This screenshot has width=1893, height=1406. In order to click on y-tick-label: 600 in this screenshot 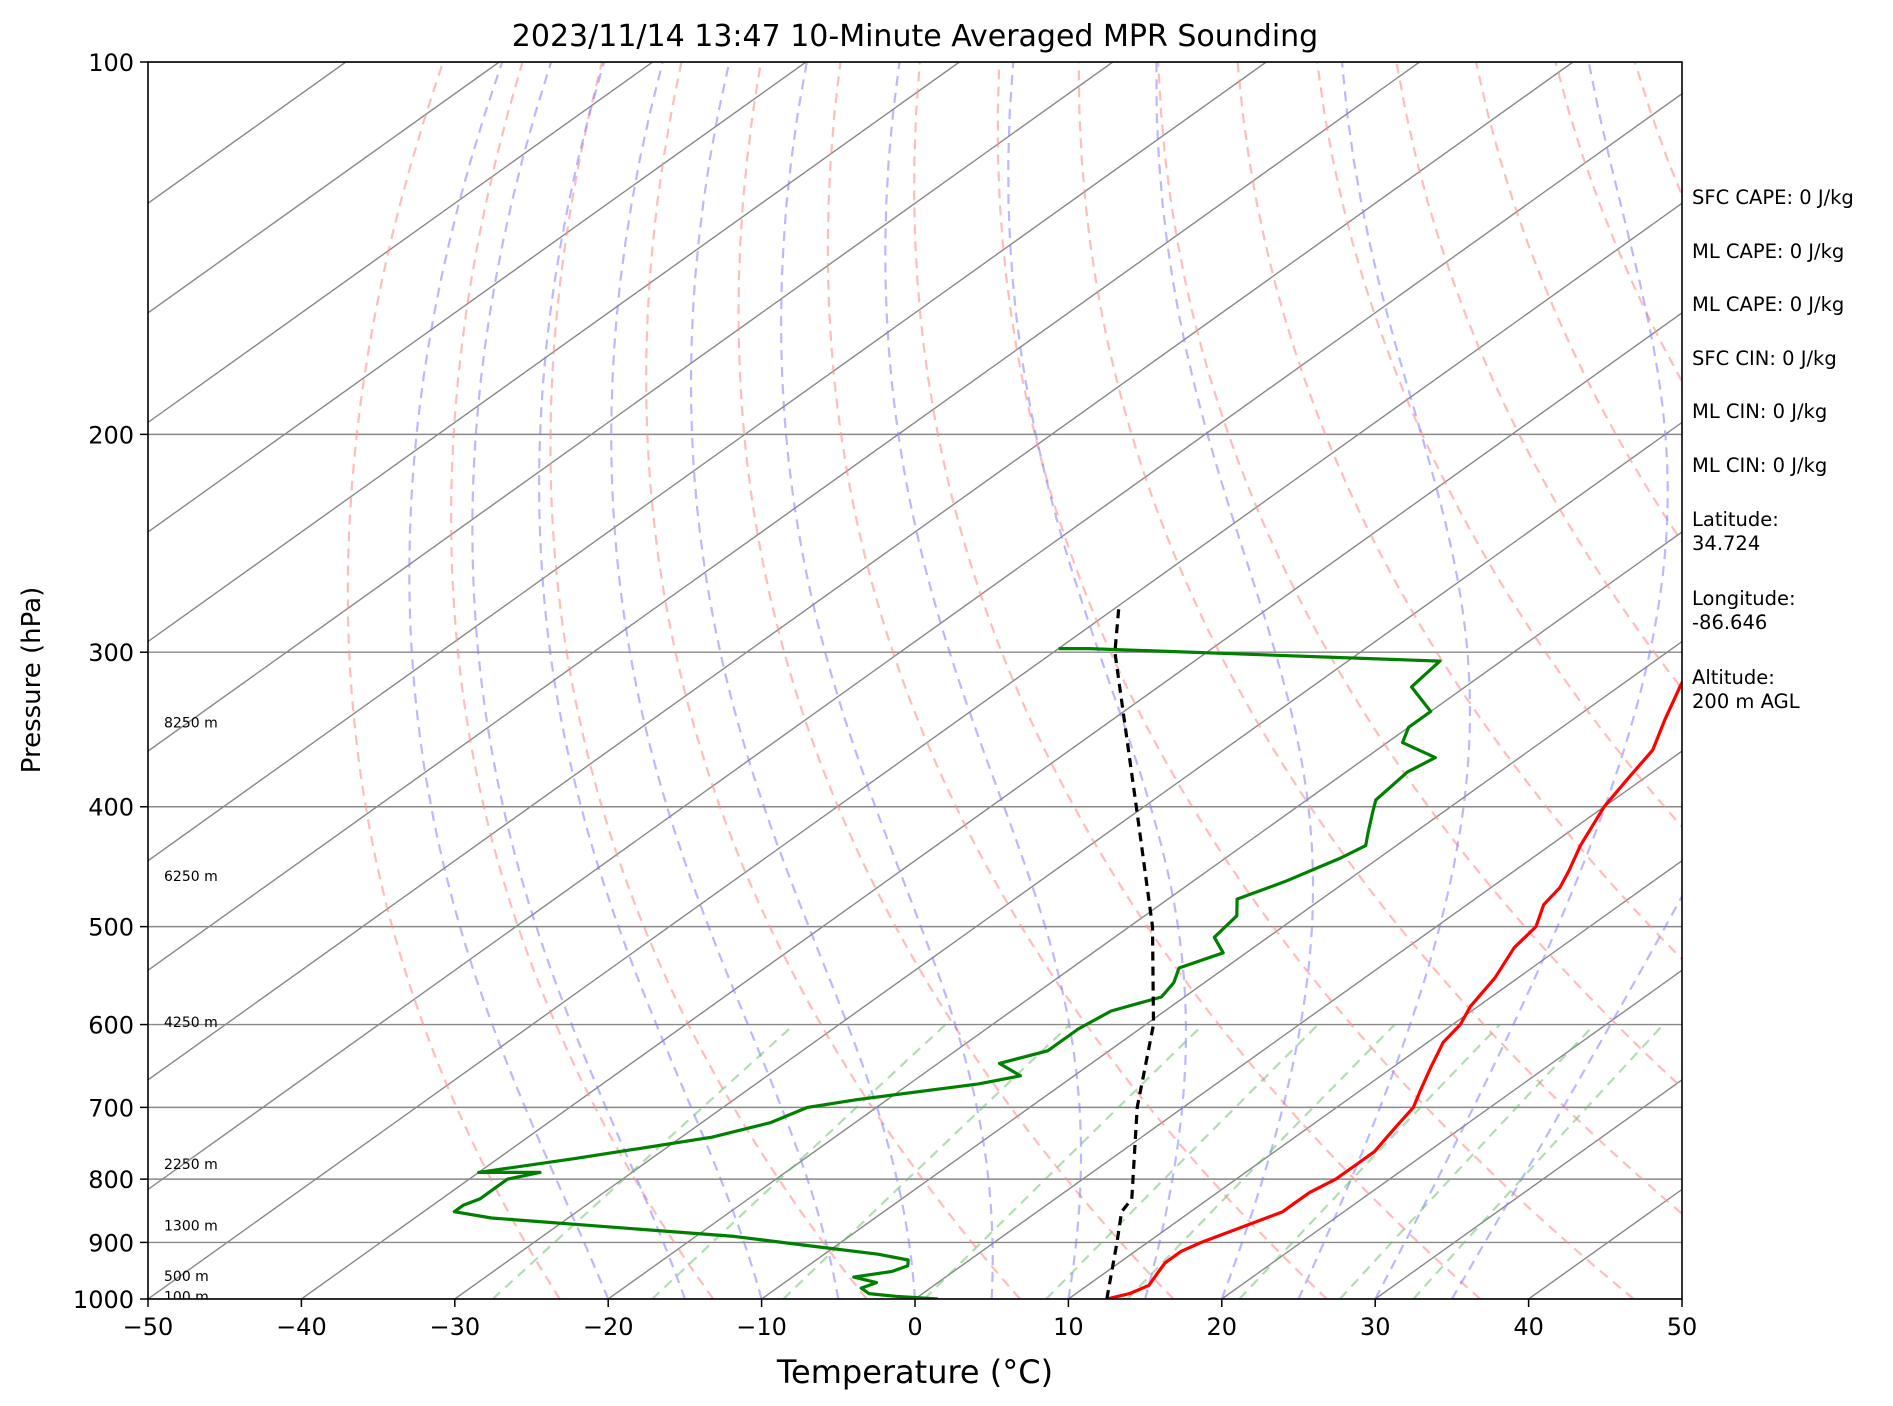, I will do `click(111, 1026)`.